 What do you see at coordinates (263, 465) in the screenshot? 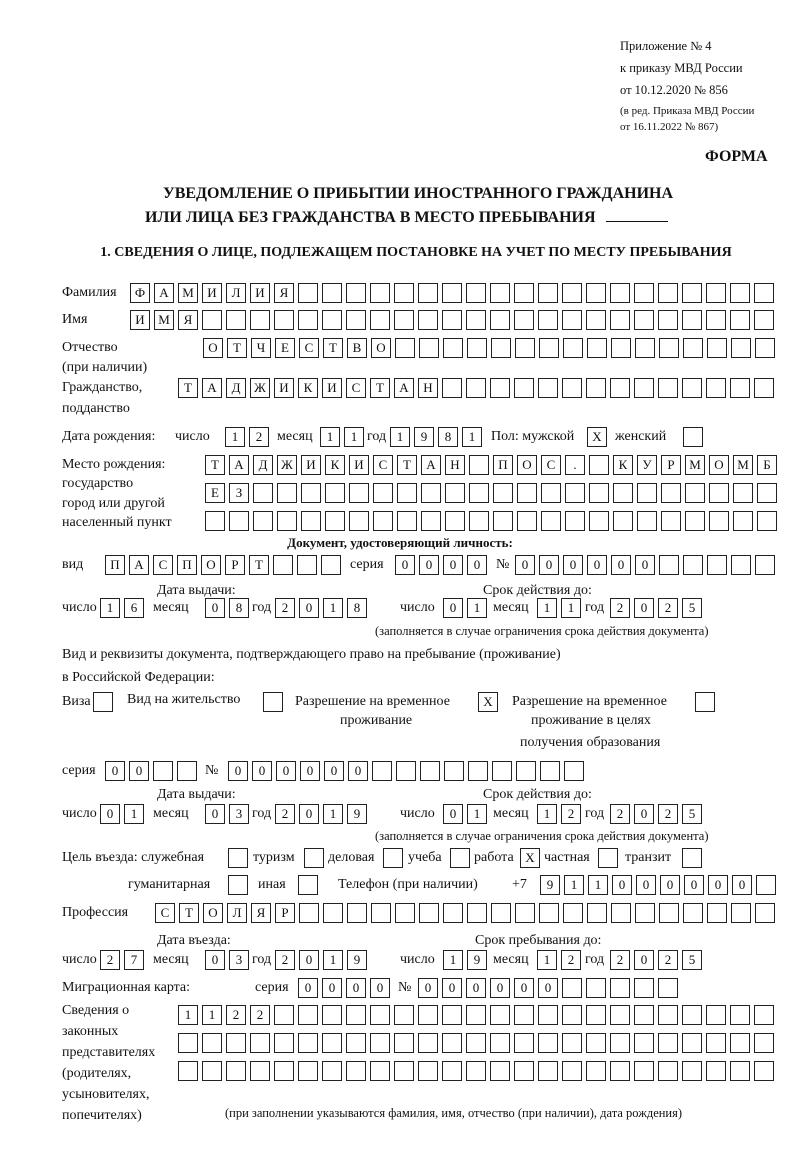
I see `char-cell: Д` at bounding box center [263, 465].